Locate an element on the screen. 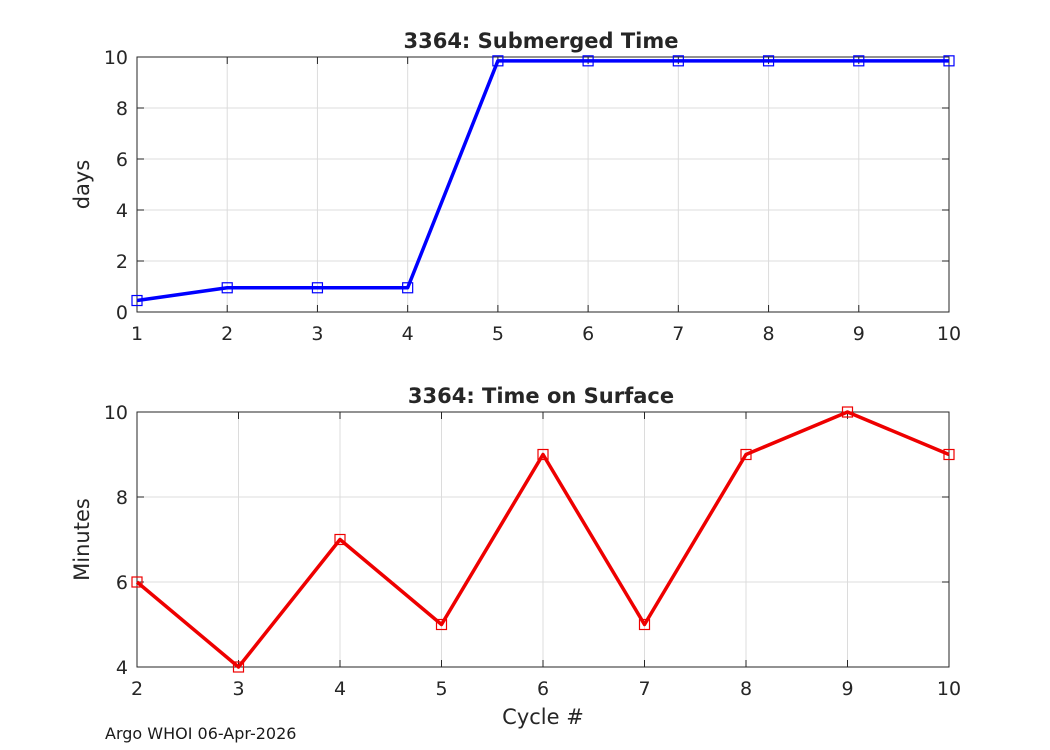 The width and height of the screenshot is (1050, 750). x-axis-label: Cycle # is located at coordinates (543, 717).